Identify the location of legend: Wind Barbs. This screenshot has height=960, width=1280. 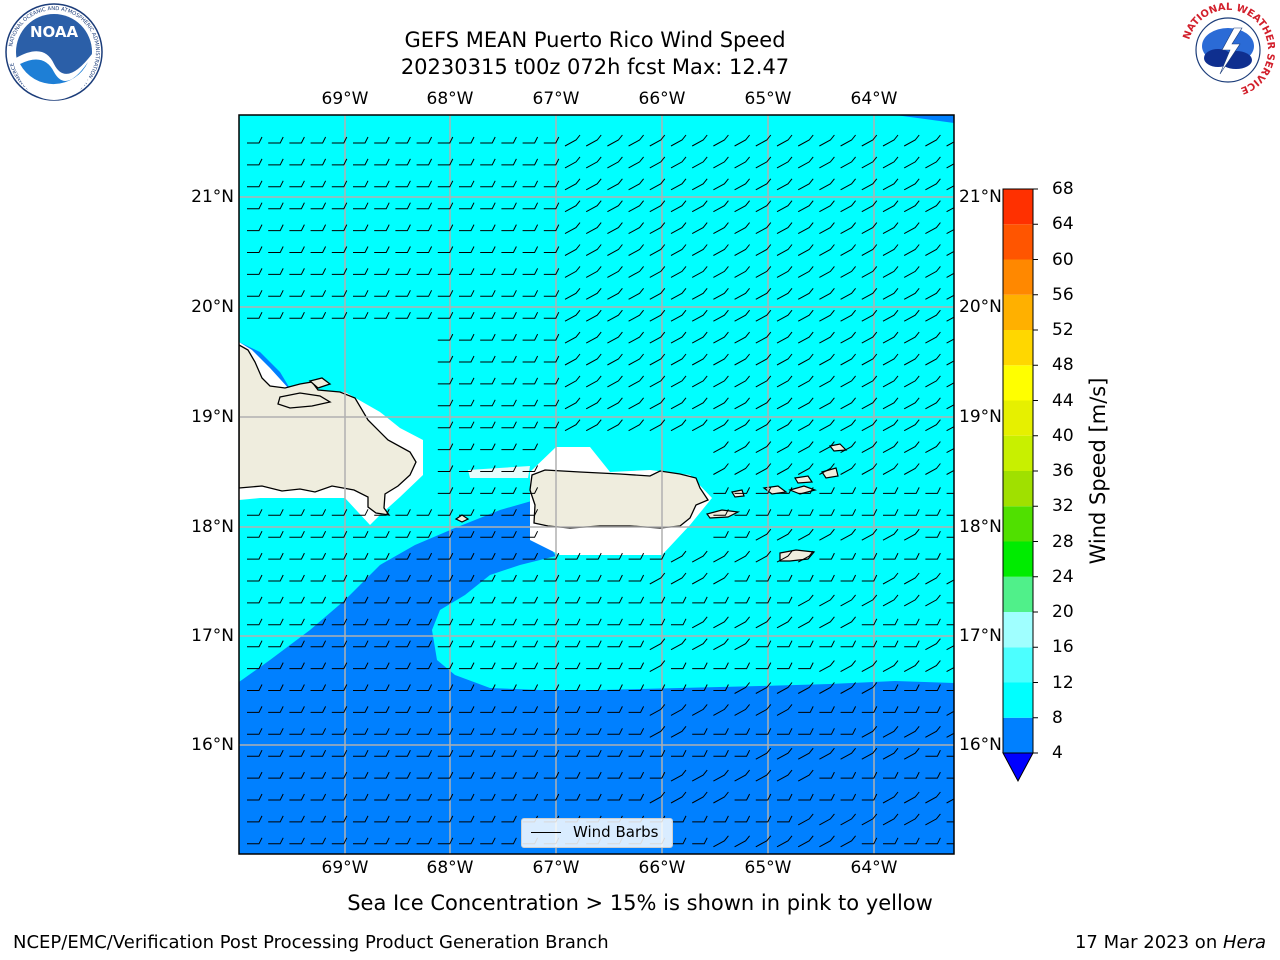
(597, 833).